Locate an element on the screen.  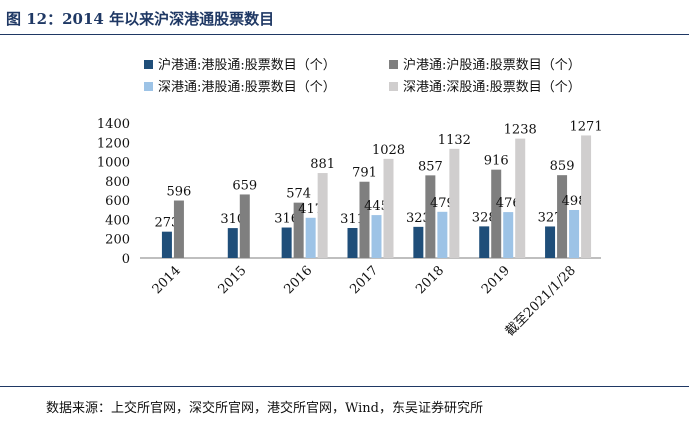
data-label: 791 is located at coordinates (364, 173).